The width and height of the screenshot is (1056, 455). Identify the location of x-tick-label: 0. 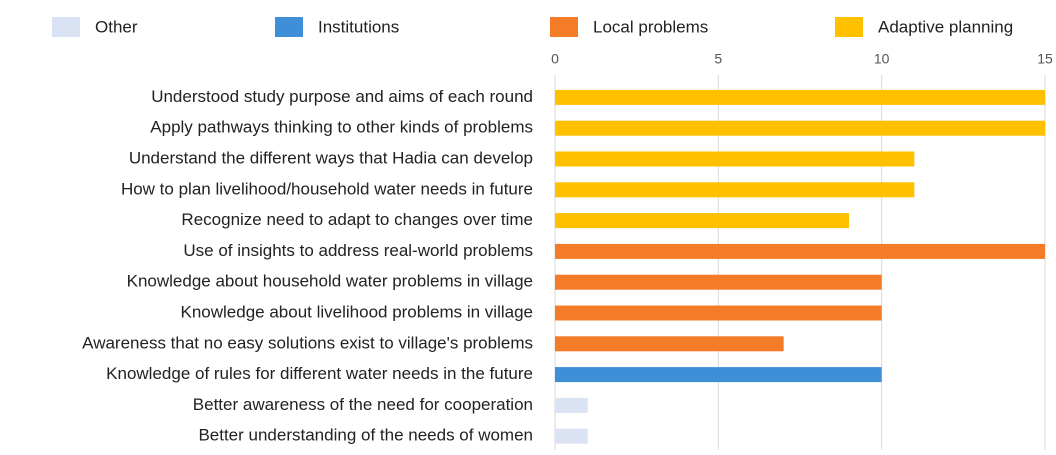
(555, 59).